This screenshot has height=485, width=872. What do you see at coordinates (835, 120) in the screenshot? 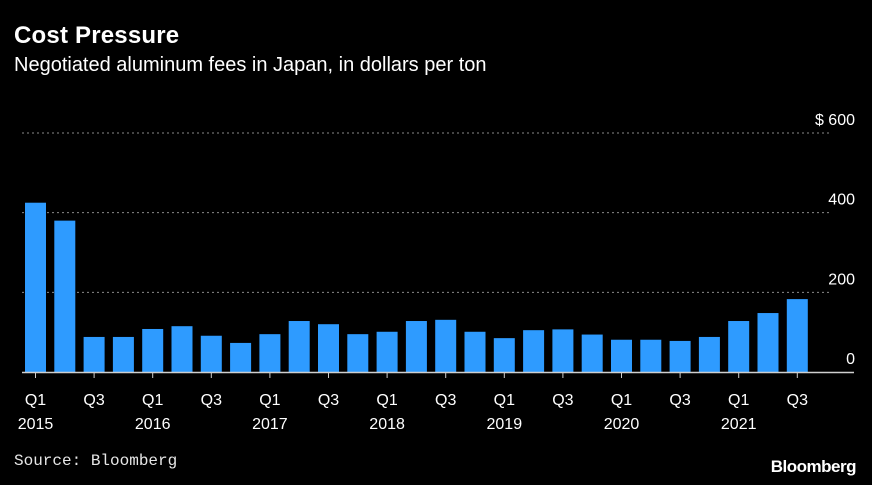
I see `y-tick-label: $ 600` at bounding box center [835, 120].